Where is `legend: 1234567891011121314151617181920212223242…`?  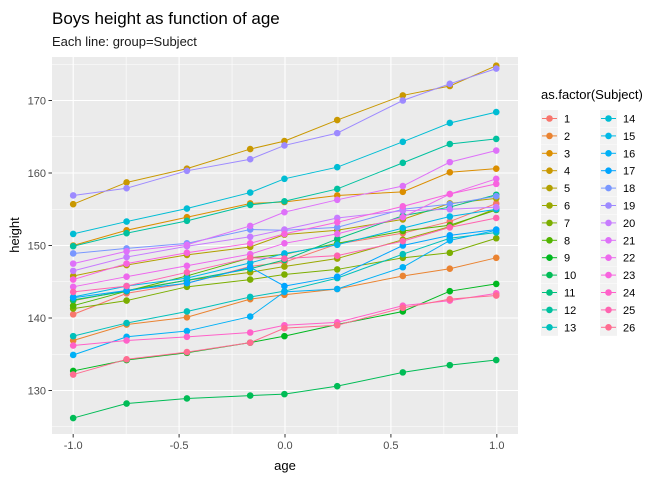
legend: 1234567891011121314151617181920212223242… is located at coordinates (588, 223).